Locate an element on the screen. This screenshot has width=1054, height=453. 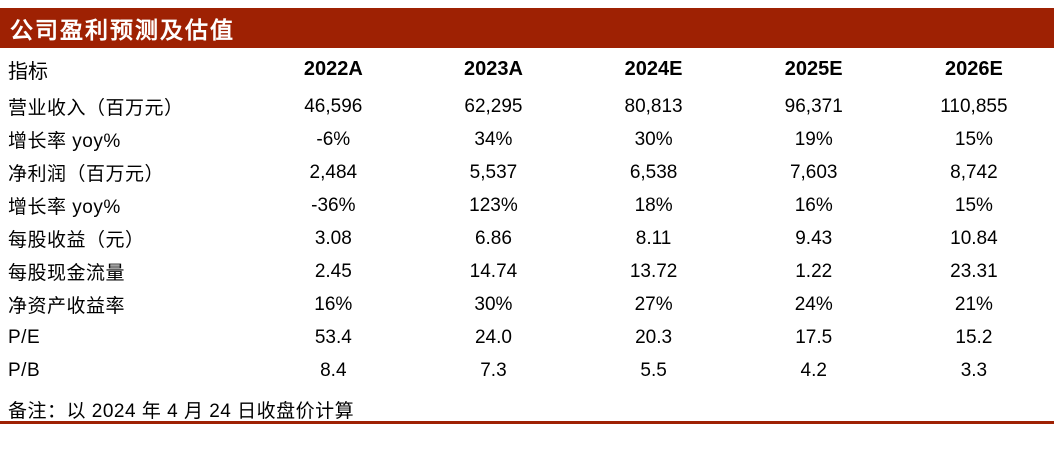
cell-value: 18% is located at coordinates (653, 205).